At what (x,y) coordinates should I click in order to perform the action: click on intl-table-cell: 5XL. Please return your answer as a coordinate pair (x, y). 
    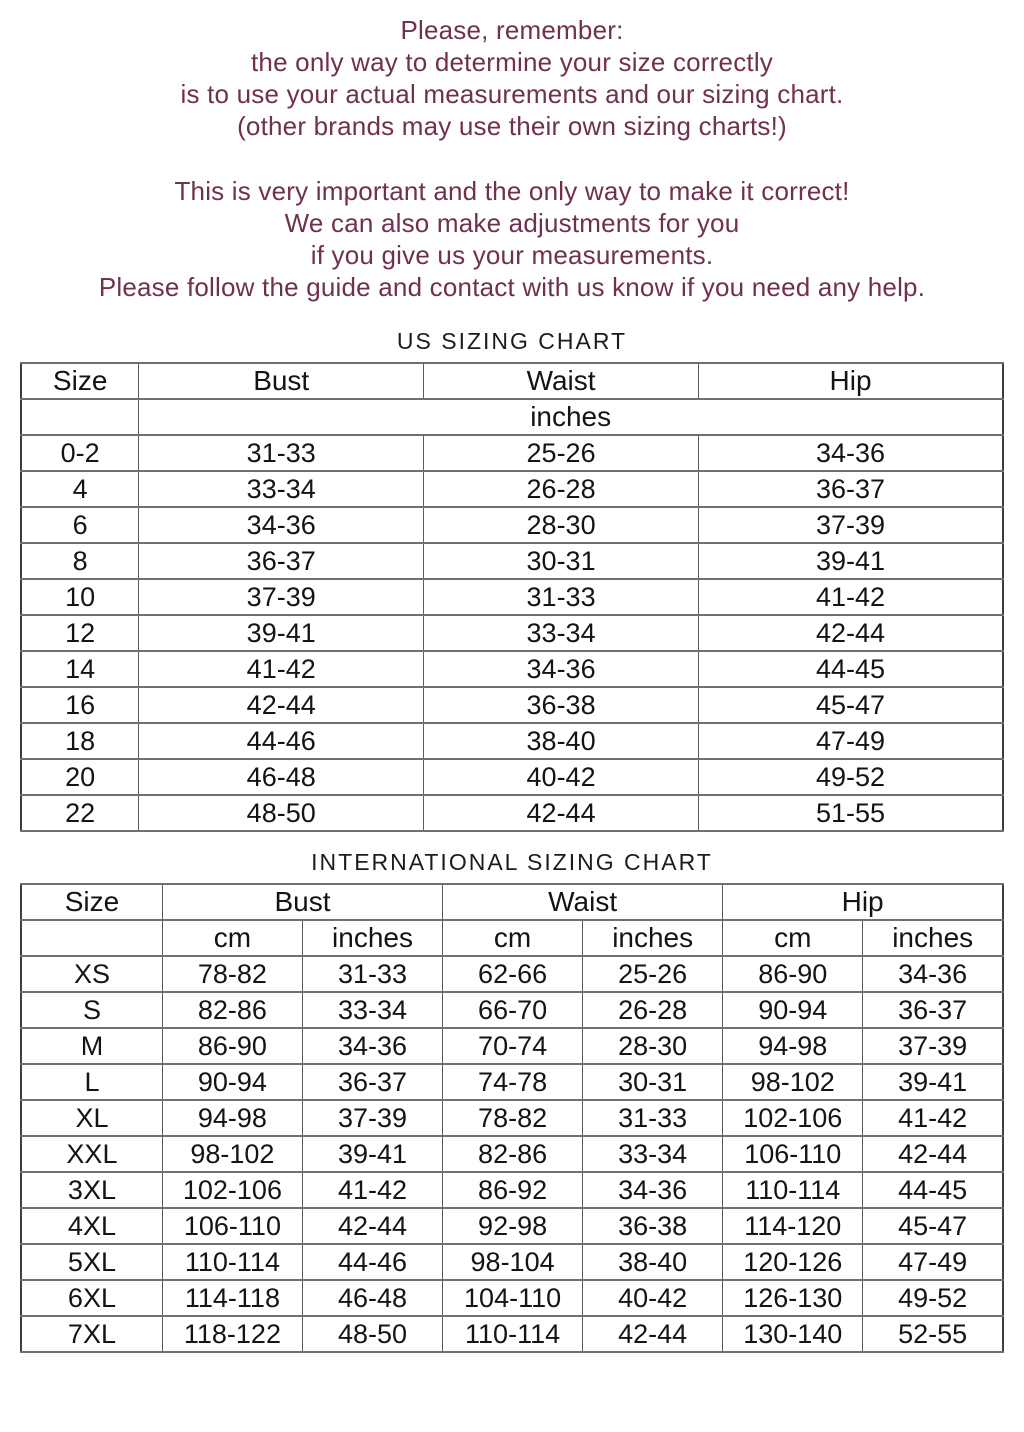
    Looking at the image, I should click on (91, 1262).